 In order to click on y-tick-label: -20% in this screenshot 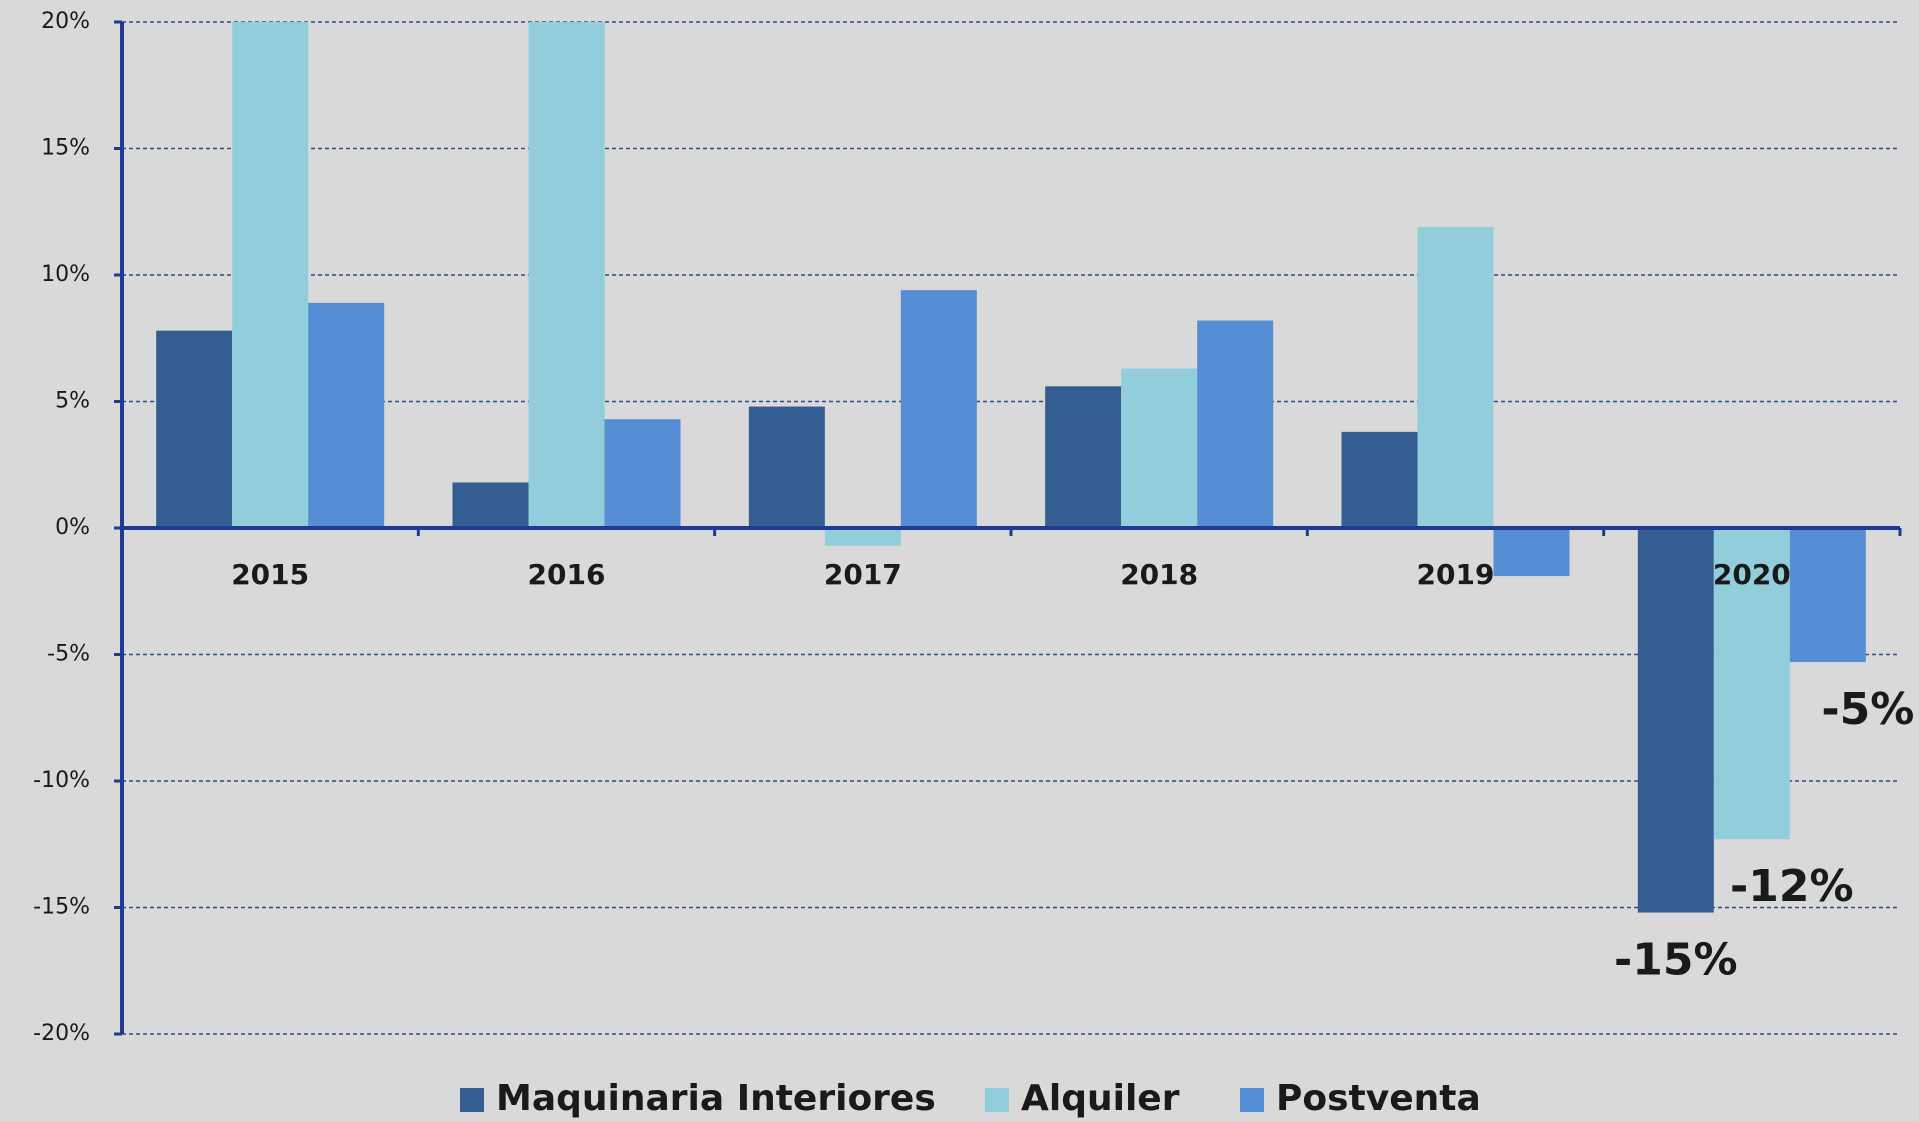, I will do `click(61, 1033)`.